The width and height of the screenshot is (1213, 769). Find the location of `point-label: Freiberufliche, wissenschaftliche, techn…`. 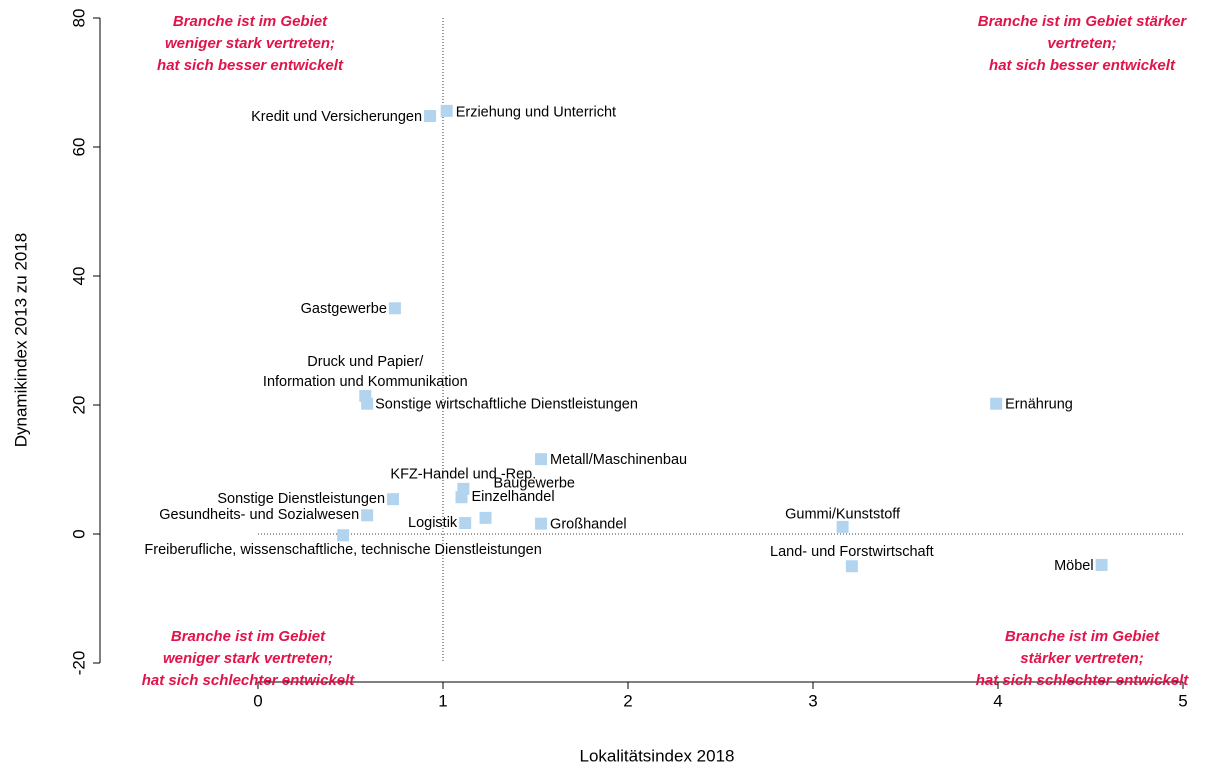

point-label: Freiberufliche, wissenschaftliche, techn… is located at coordinates (342, 550).